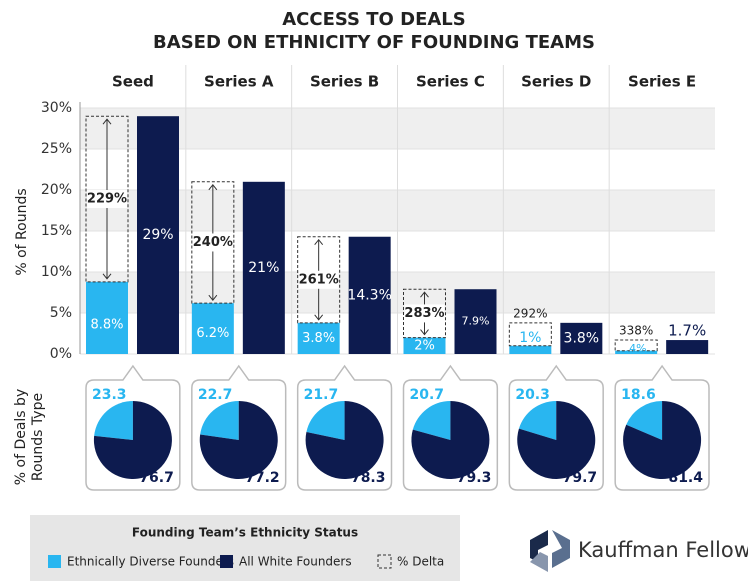 This screenshot has height=586, width=748. Describe the element at coordinates (530, 338) in the screenshot. I see `value-label: 1%` at that location.